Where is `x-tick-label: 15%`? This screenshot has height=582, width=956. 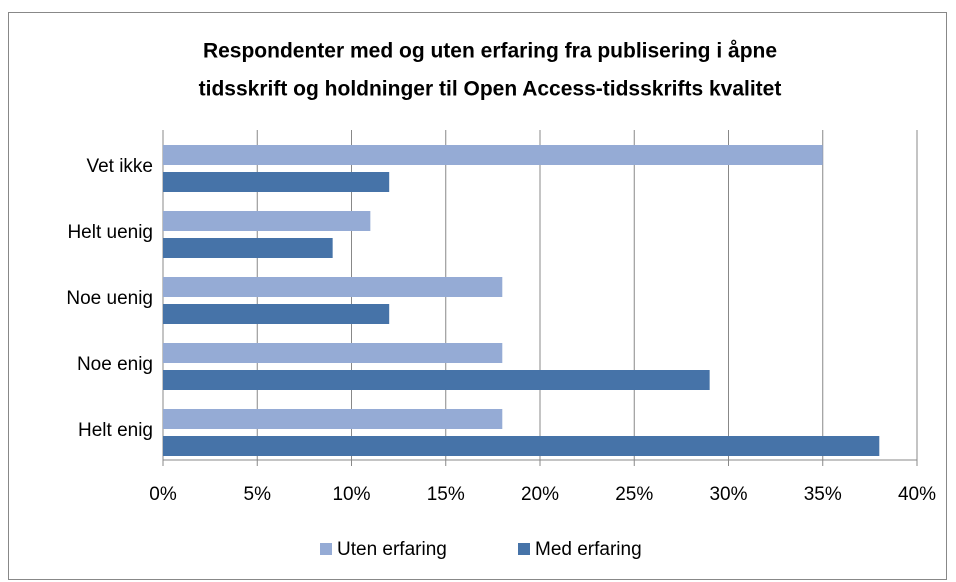
x-tick-label: 15% is located at coordinates (446, 494).